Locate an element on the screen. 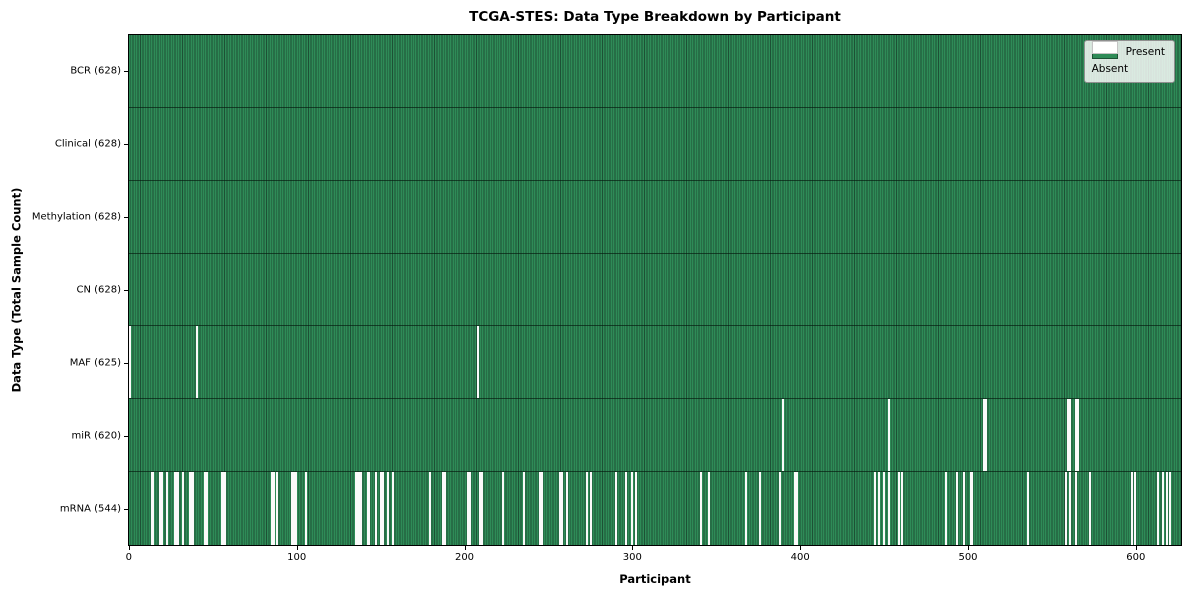 Image resolution: width=1200 pixels, height=600 pixels. ytick-label-Clinical: Clinical (628) is located at coordinates (87, 144).